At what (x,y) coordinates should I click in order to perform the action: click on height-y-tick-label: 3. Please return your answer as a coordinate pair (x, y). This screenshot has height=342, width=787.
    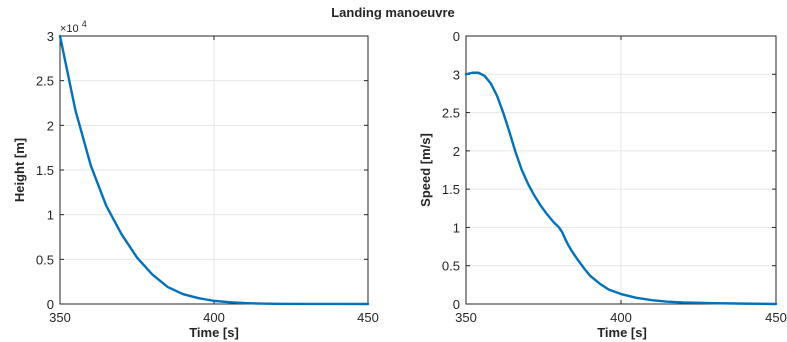
    Looking at the image, I should click on (50, 36).